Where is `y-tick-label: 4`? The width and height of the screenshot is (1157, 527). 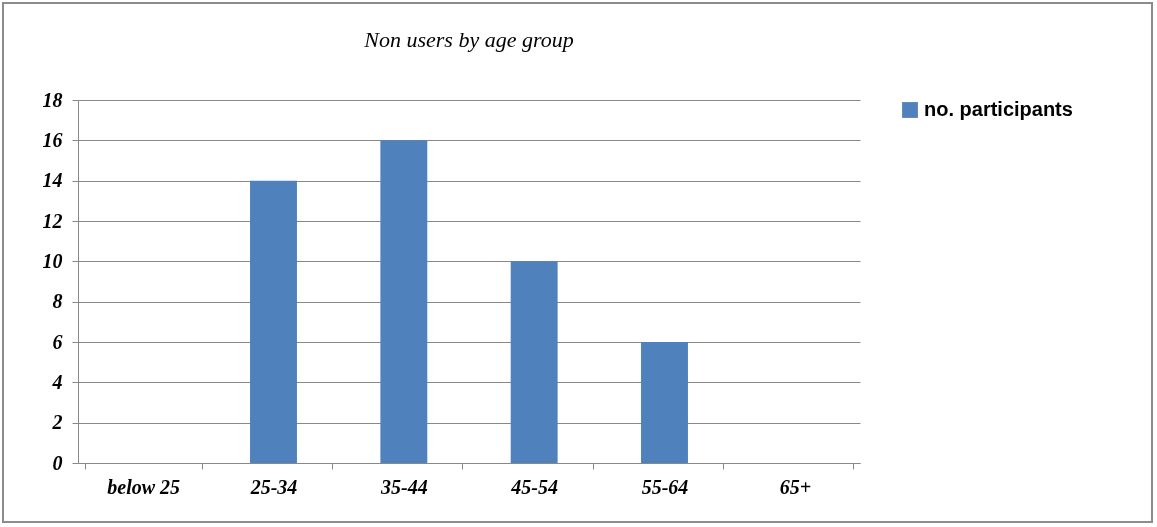
y-tick-label: 4 is located at coordinates (57, 381).